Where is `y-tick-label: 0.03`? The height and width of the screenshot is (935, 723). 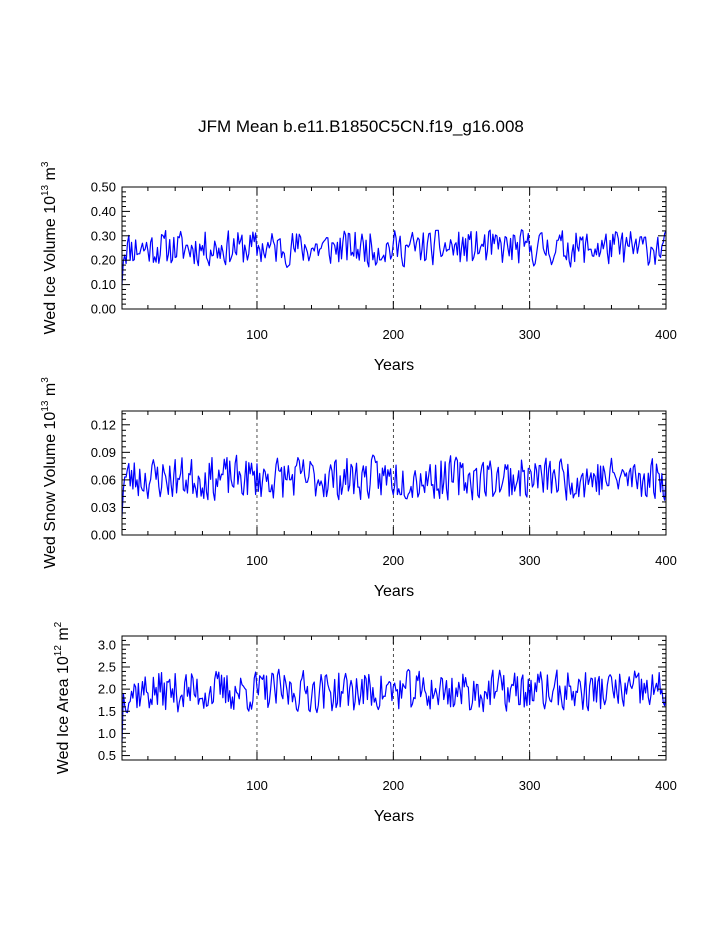 y-tick-label: 0.03 is located at coordinates (103, 507).